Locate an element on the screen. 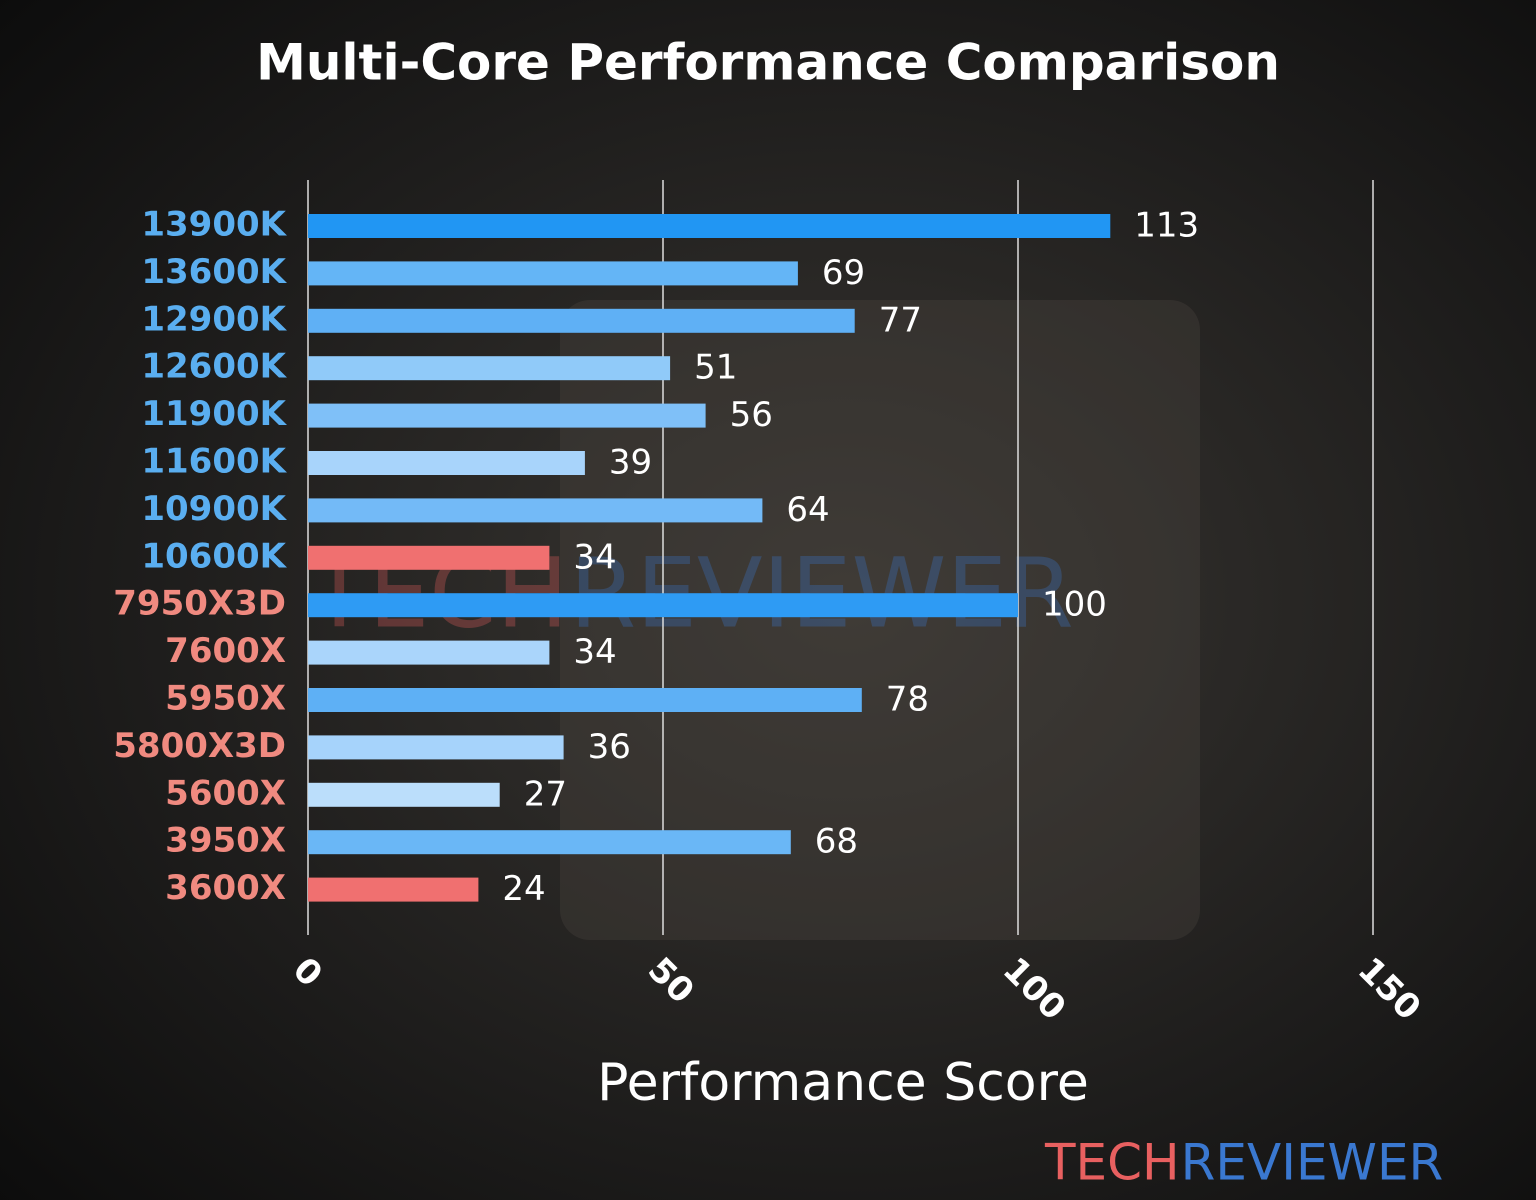  watermark-part: TECH is located at coordinates (1112, 1163).